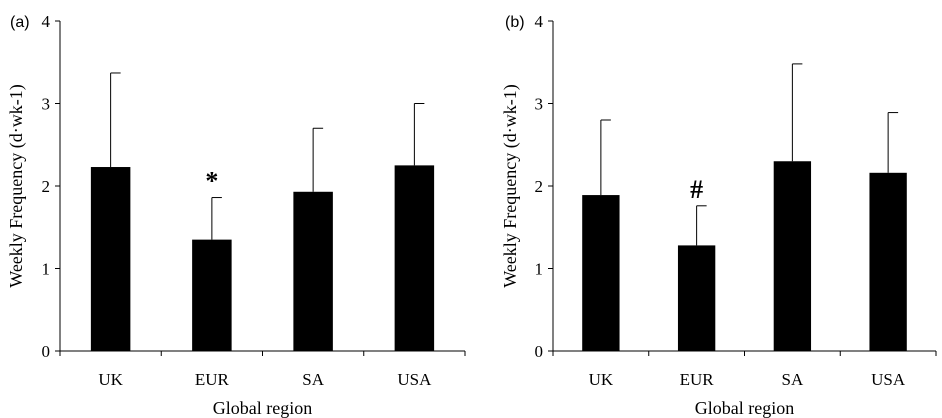 The height and width of the screenshot is (418, 942). What do you see at coordinates (211, 181) in the screenshot?
I see `significance-marker: *` at bounding box center [211, 181].